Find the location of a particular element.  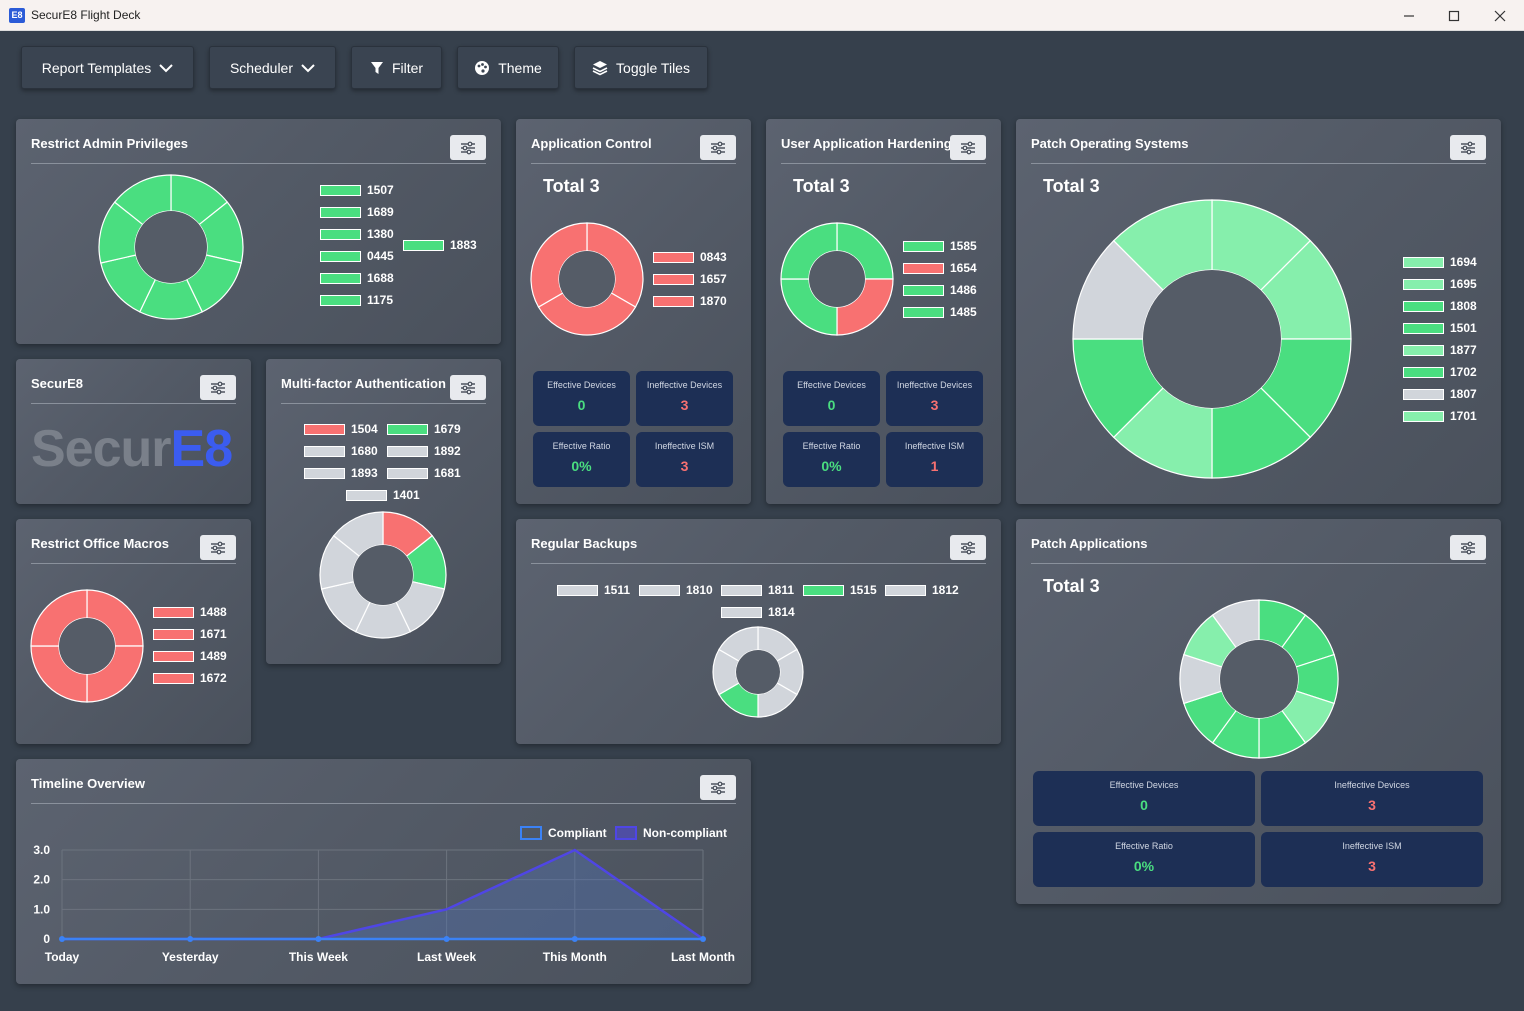

legend-item: 1485 is located at coordinates (940, 312).